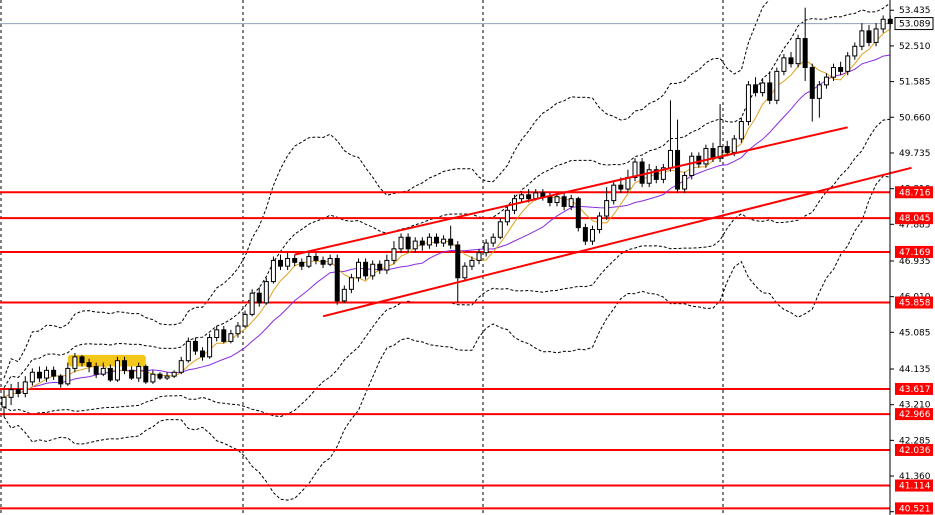 The height and width of the screenshot is (515, 935). I want to click on level-tag: 47.169, so click(914, 251).